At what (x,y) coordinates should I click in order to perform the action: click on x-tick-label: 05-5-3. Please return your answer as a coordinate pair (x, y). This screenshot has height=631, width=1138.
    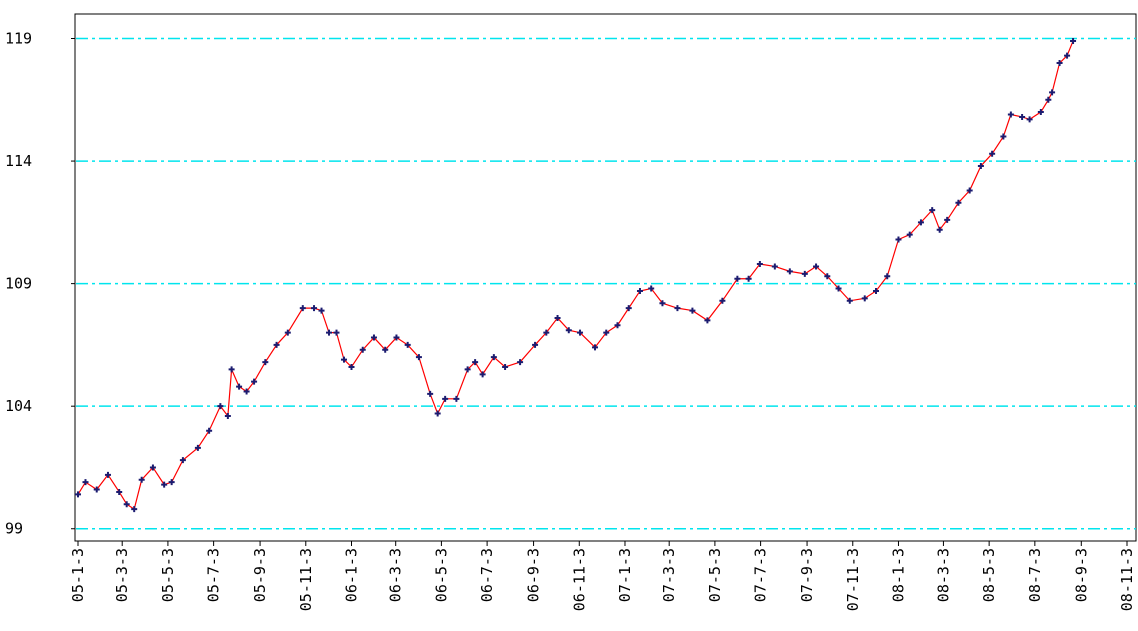
    Looking at the image, I should click on (168, 575).